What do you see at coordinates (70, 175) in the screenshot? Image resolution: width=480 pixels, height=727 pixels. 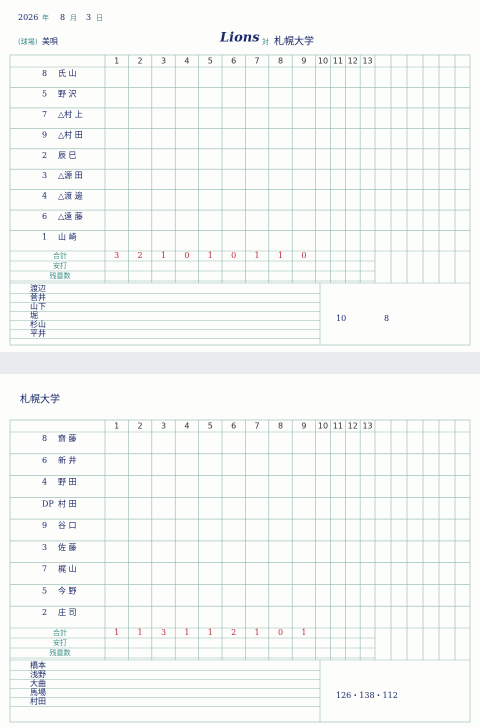 I see `player-name: △源 田` at bounding box center [70, 175].